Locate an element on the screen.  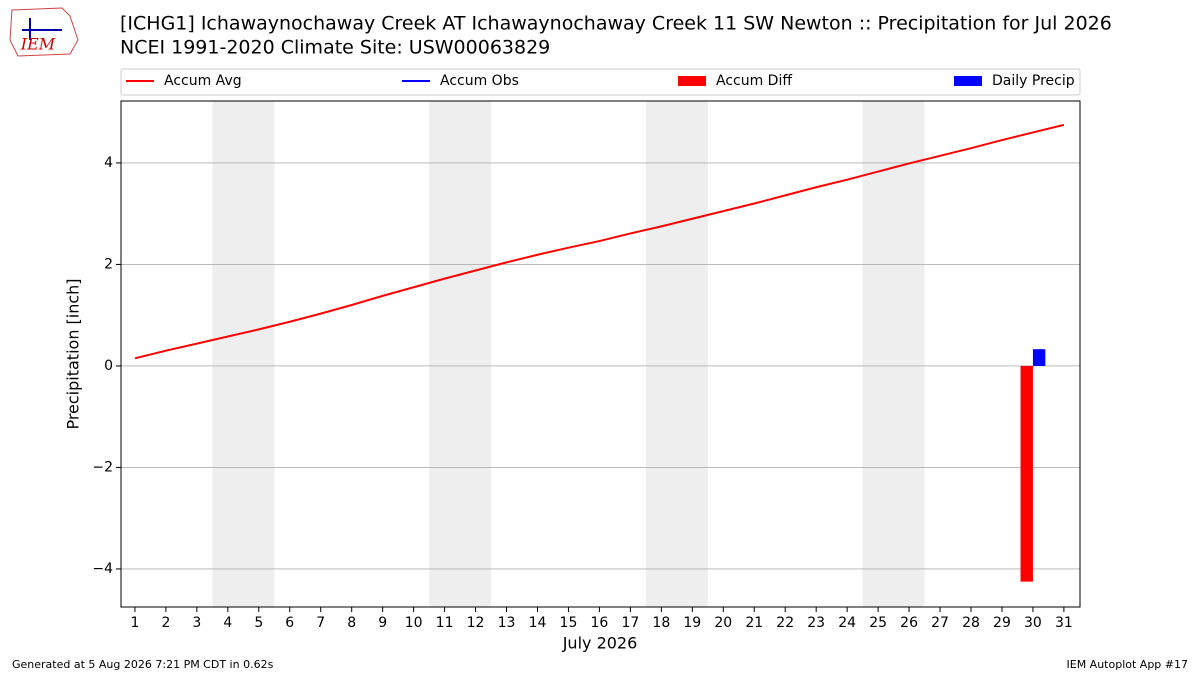
y-tick-label: 0 is located at coordinates (108, 366).